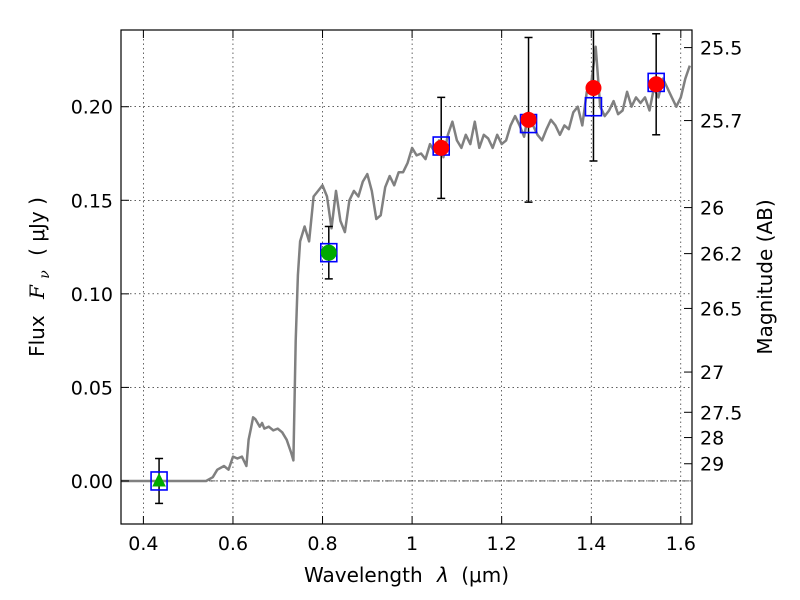 The height and width of the screenshot is (600, 800). What do you see at coordinates (721, 122) in the screenshot?
I see `magnitude-tick-label: 25.7` at bounding box center [721, 122].